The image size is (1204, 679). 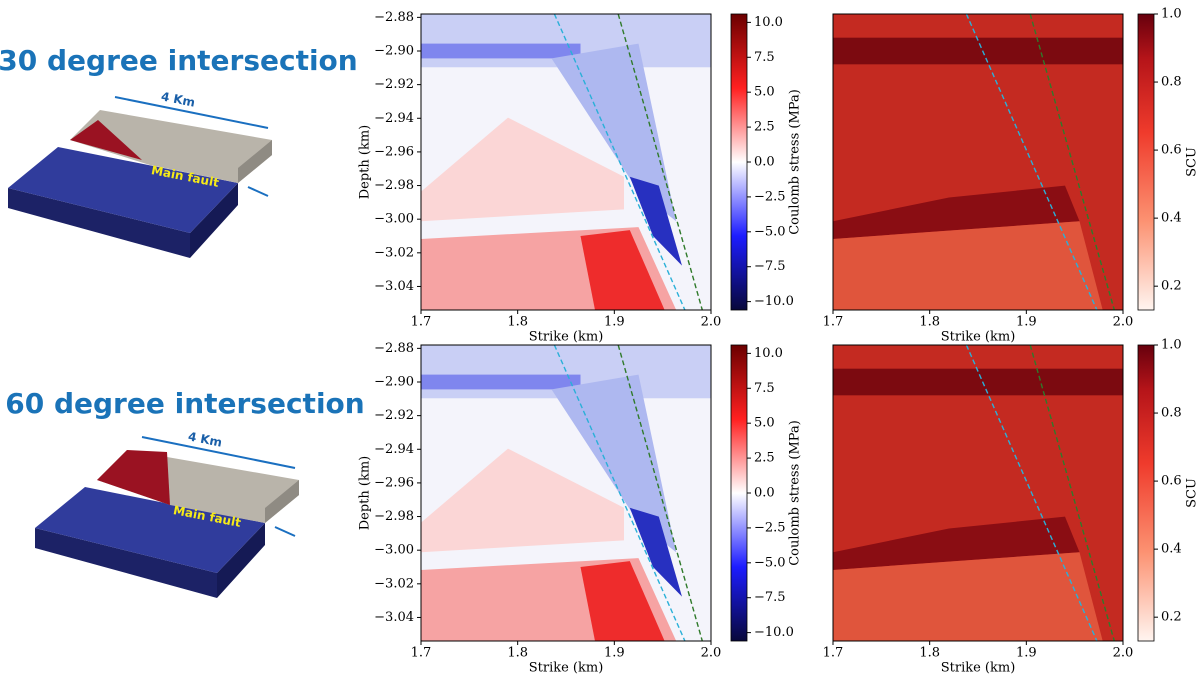 What do you see at coordinates (394, 286) in the screenshot?
I see `y-tick-label: −3.04` at bounding box center [394, 286].